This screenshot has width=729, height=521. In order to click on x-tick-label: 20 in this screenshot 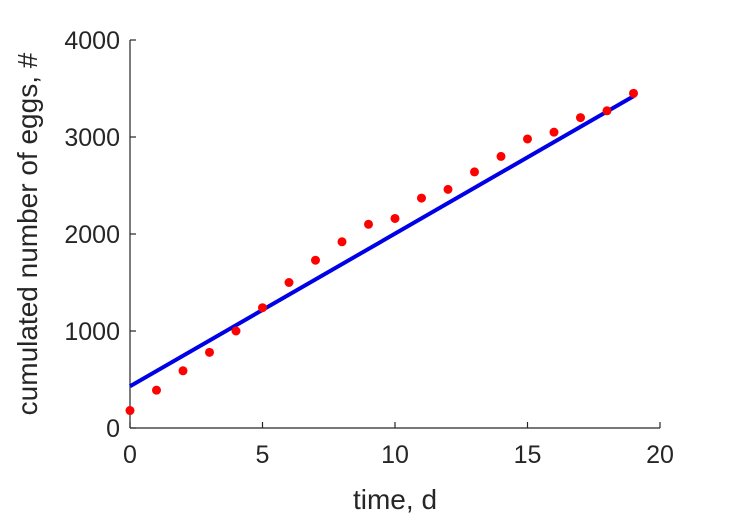, I will do `click(660, 455)`.